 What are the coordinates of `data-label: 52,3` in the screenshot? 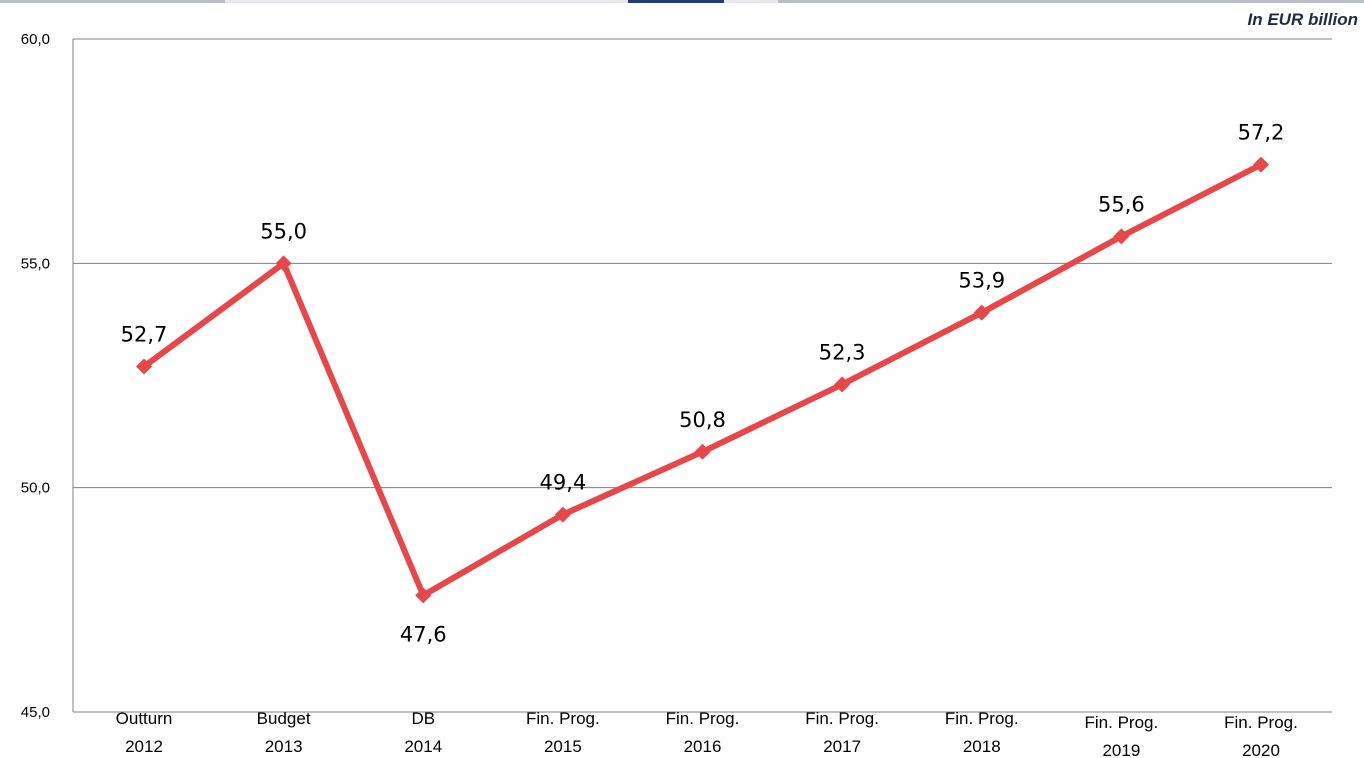 It's located at (842, 352).